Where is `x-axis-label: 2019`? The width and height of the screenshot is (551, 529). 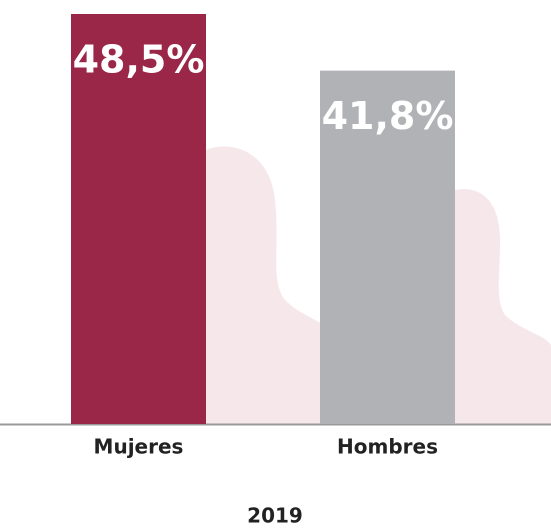
x-axis-label: 2019 is located at coordinates (275, 516).